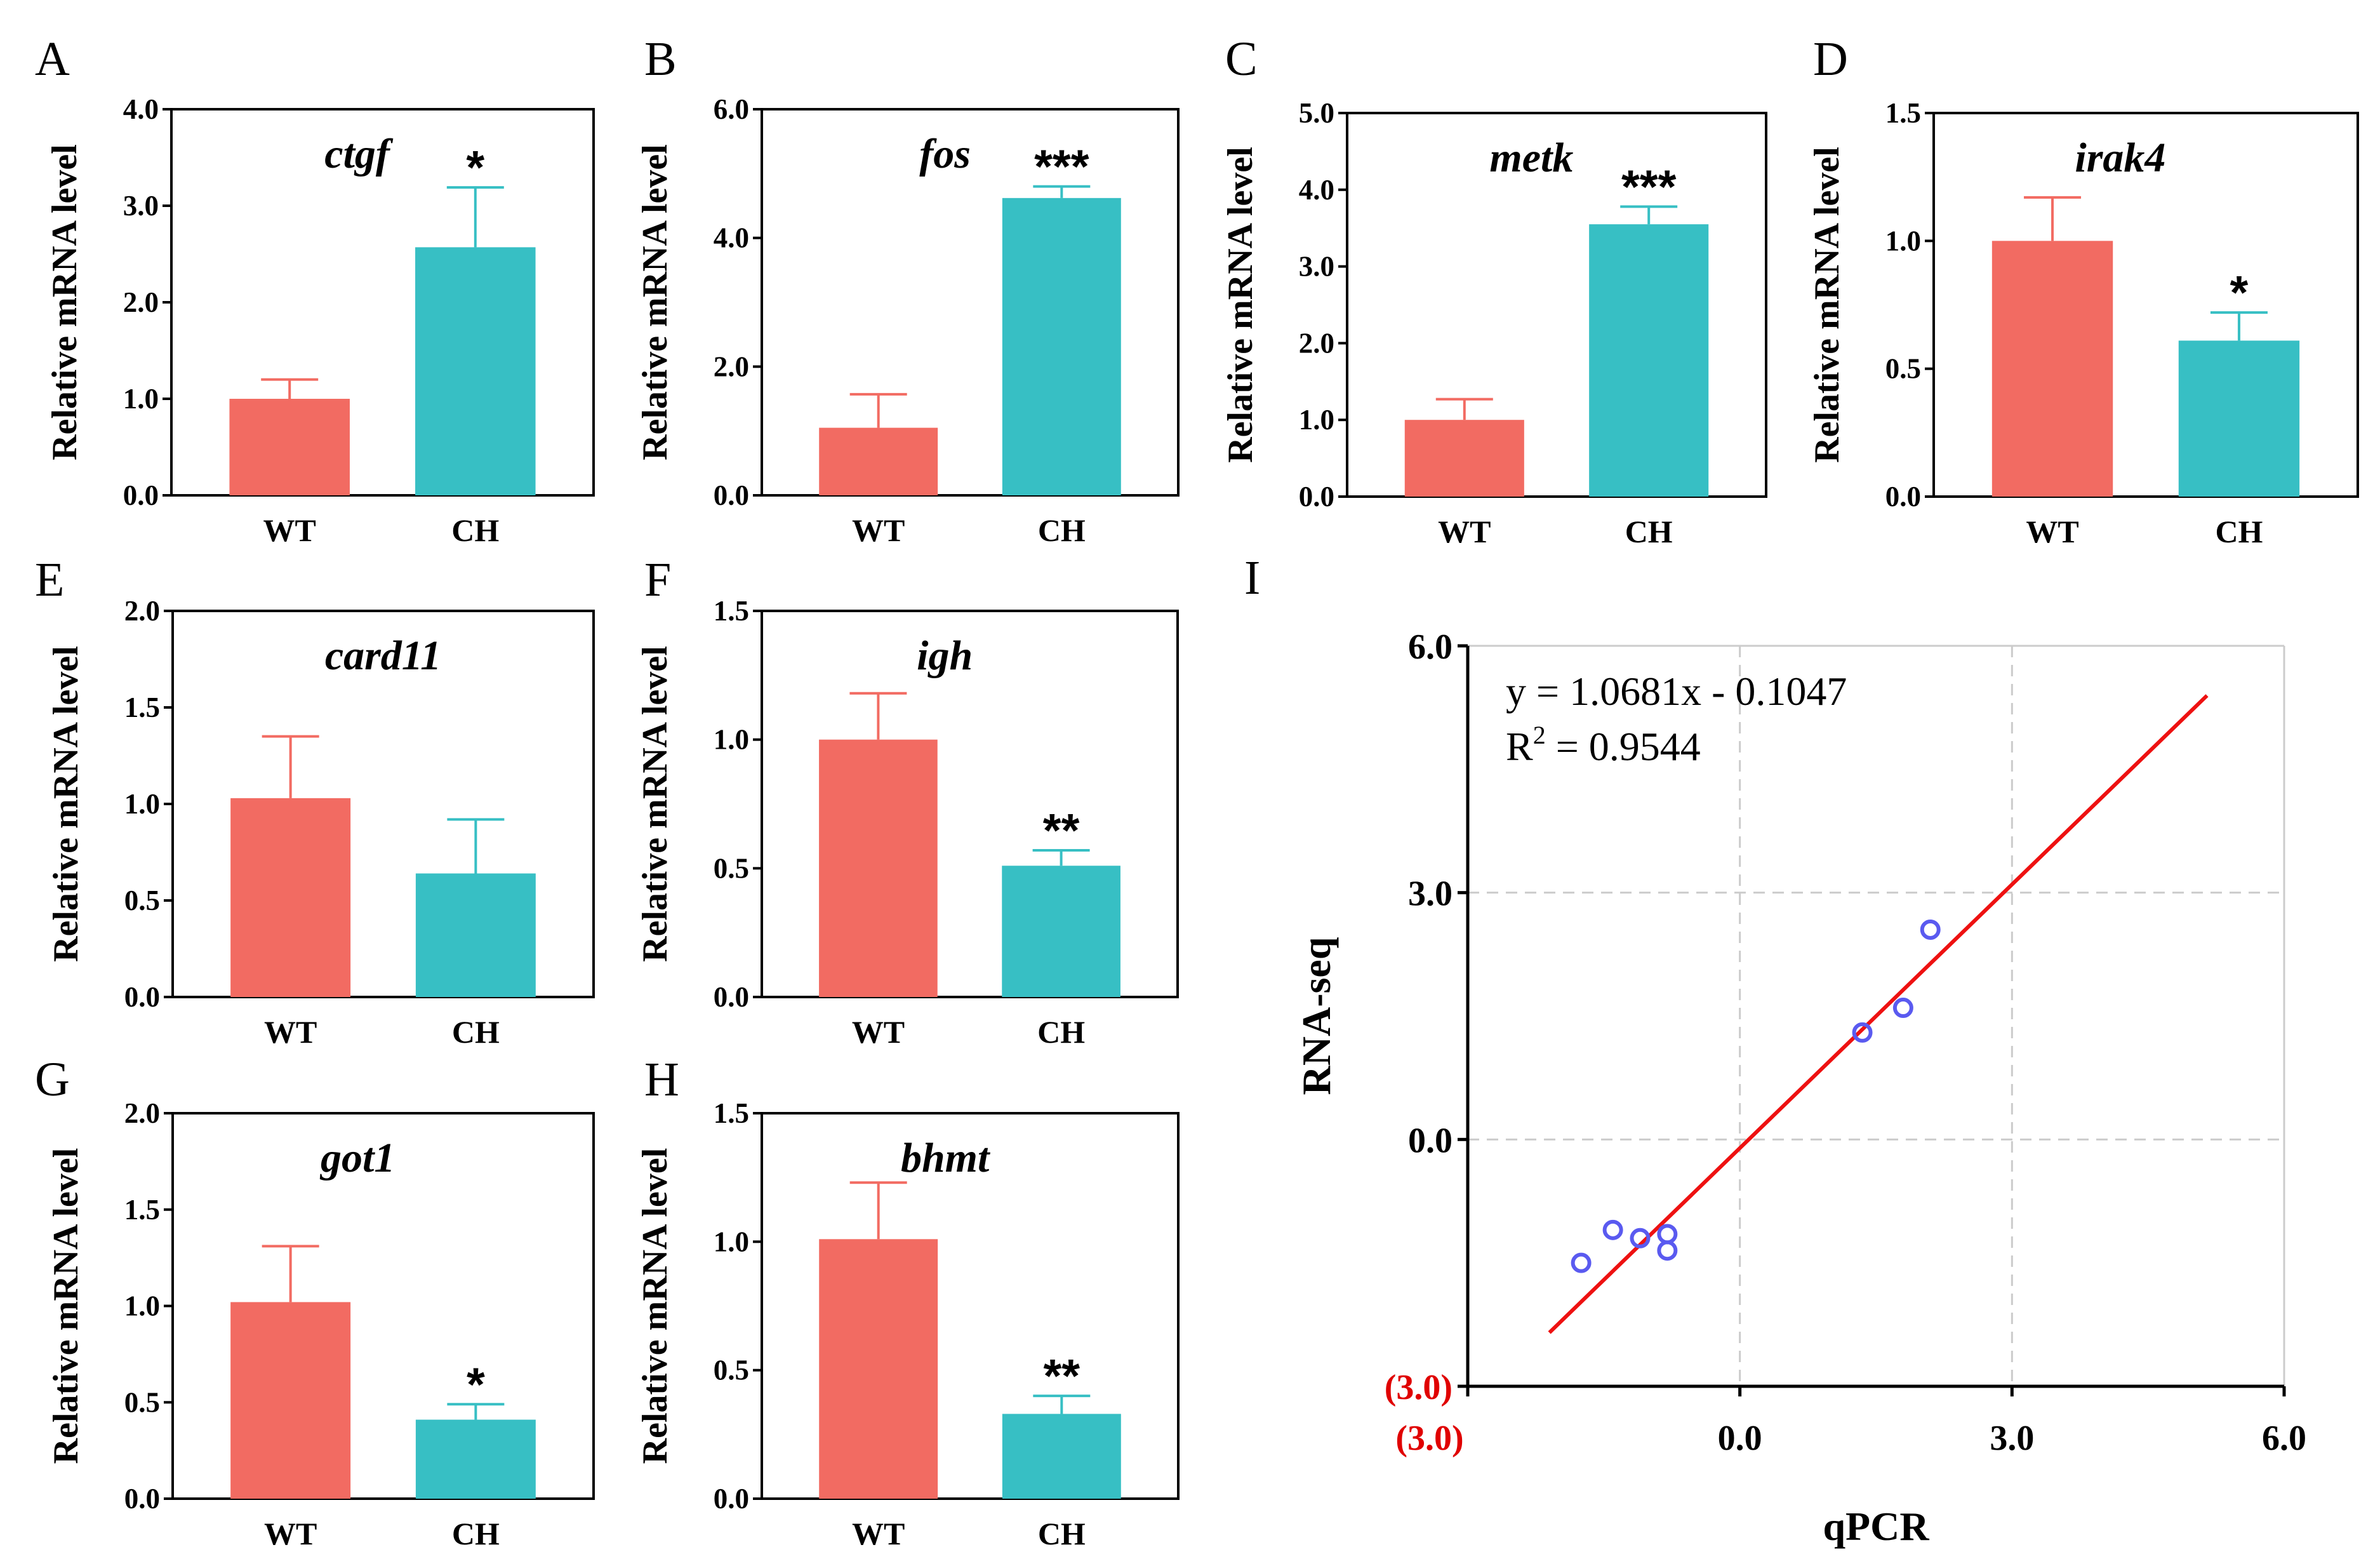 This screenshot has height=1566, width=2380. Describe the element at coordinates (1603, 745) in the screenshot. I see `r-squared: R2 = 0.9544` at that location.